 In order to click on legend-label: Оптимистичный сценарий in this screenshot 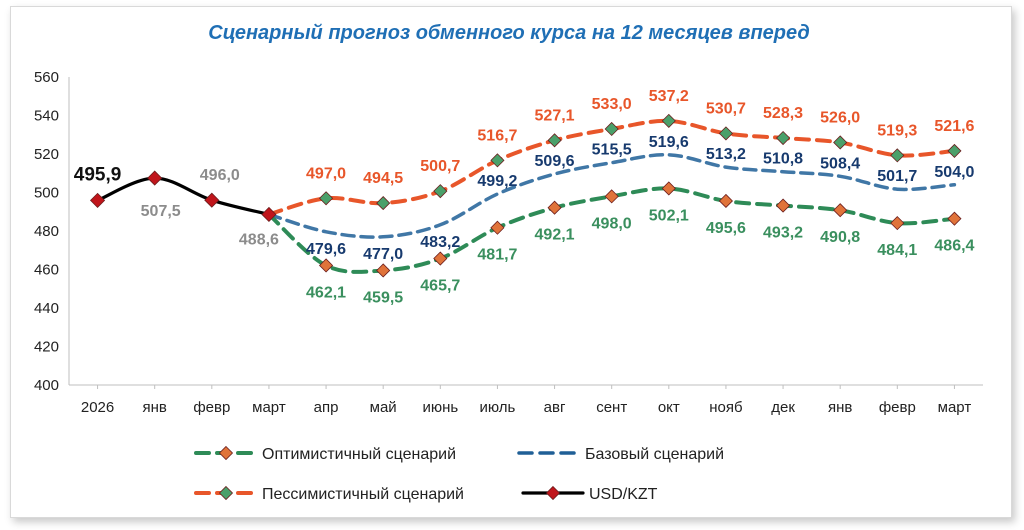, I will do `click(359, 454)`.